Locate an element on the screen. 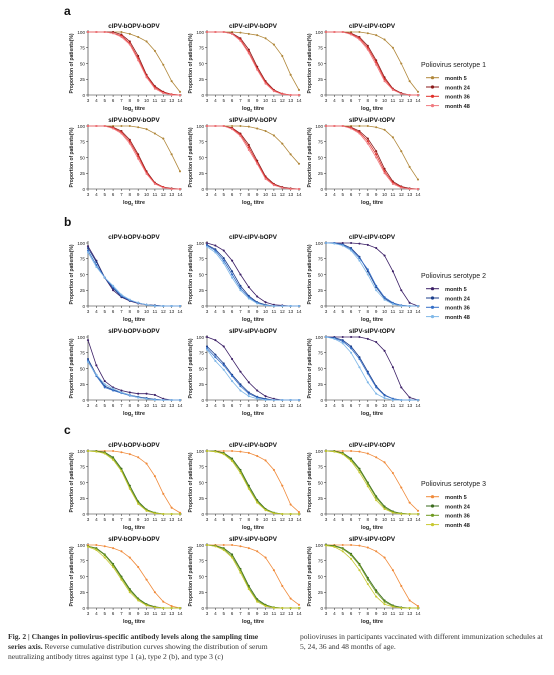 This screenshot has height=675, width=554. x-tick-label: 9 is located at coordinates (257, 519).